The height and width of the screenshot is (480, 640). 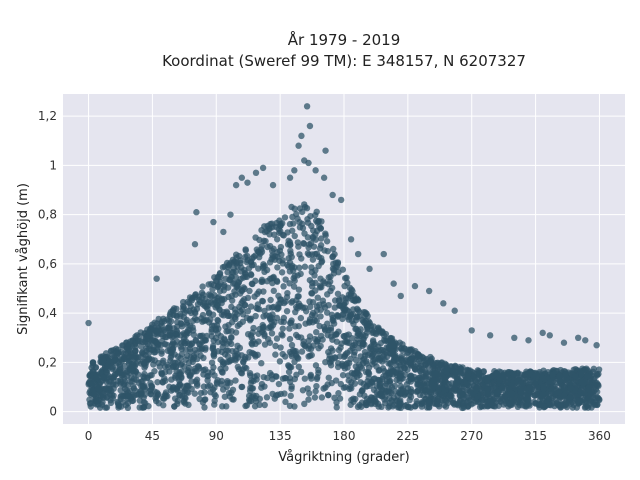 I want to click on x-axis-label: Vågriktning (grader), so click(x=343, y=457).